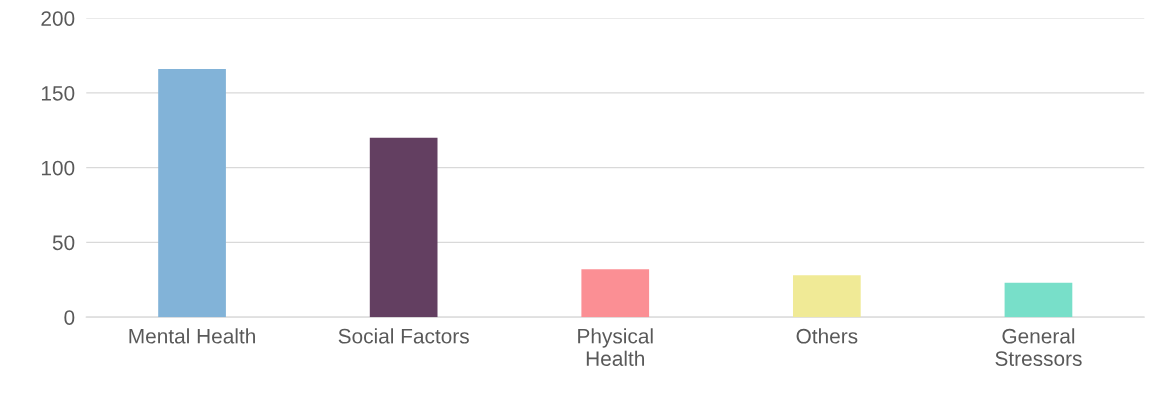 Image resolution: width=1150 pixels, height=404 pixels. I want to click on y-tick-label: 50, so click(63, 243).